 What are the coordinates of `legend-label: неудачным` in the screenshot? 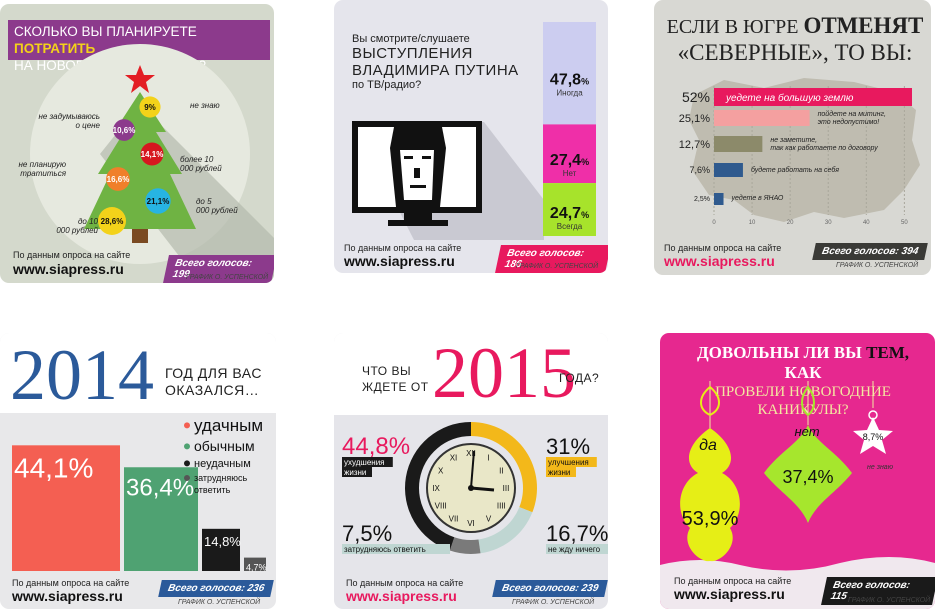 It's located at (222, 464).